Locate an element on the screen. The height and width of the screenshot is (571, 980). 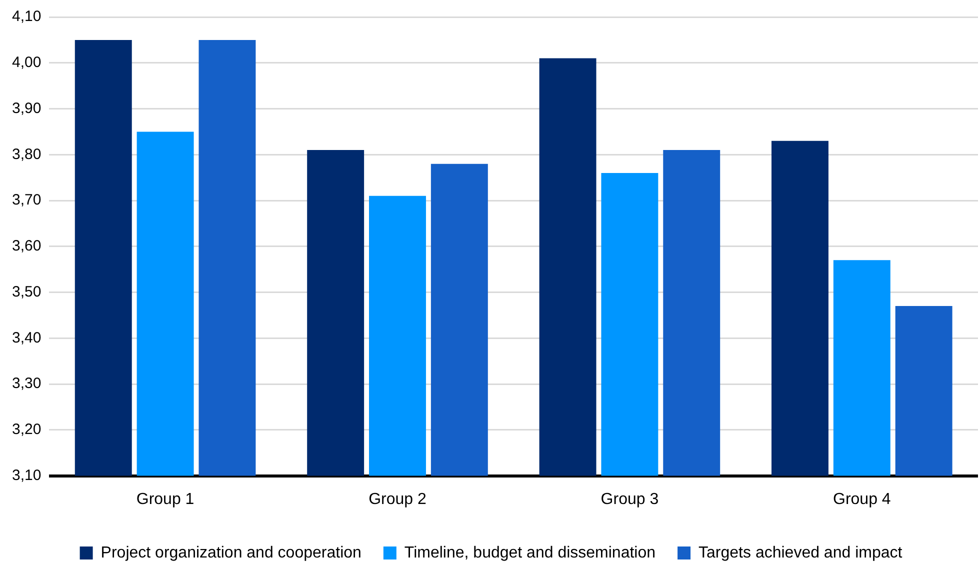
legend-label: Project organization and cooperation is located at coordinates (231, 553).